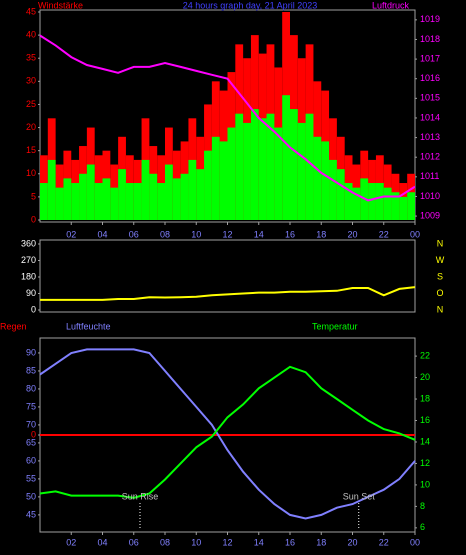 The height and width of the screenshot is (555, 466). What do you see at coordinates (31, 34) in the screenshot?
I see `y-tick-label: 40` at bounding box center [31, 34].